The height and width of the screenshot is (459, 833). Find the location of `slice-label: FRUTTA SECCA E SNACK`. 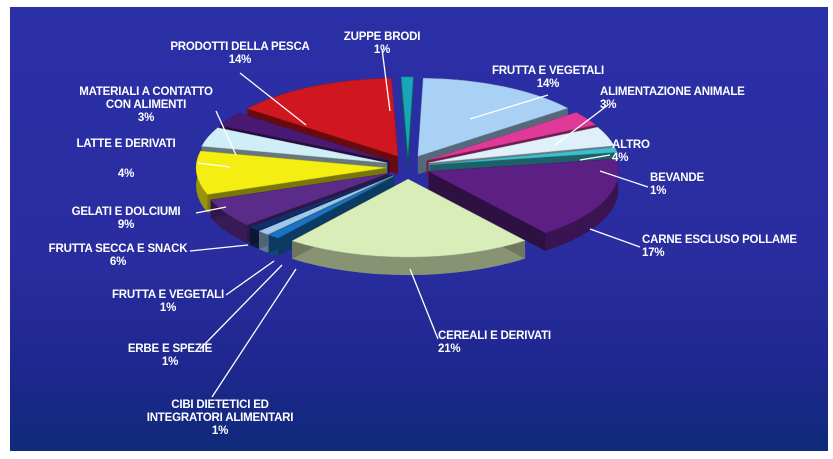

slice-label: FRUTTA SECCA E SNACK is located at coordinates (119, 249).